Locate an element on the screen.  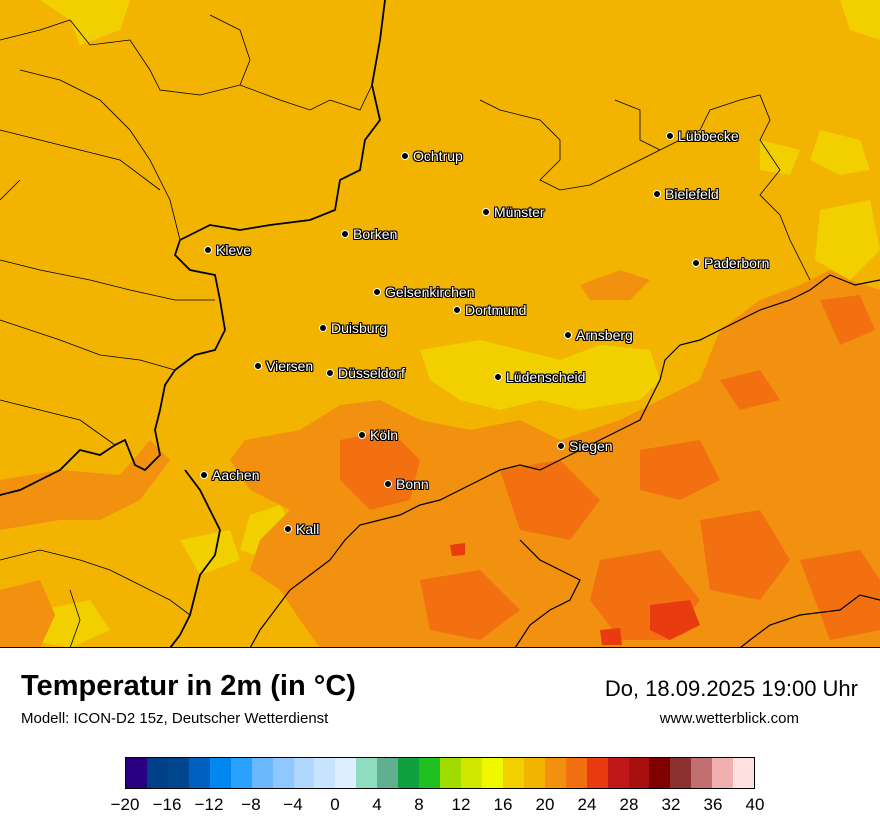
city-label: Bielefeld is located at coordinates (692, 194).